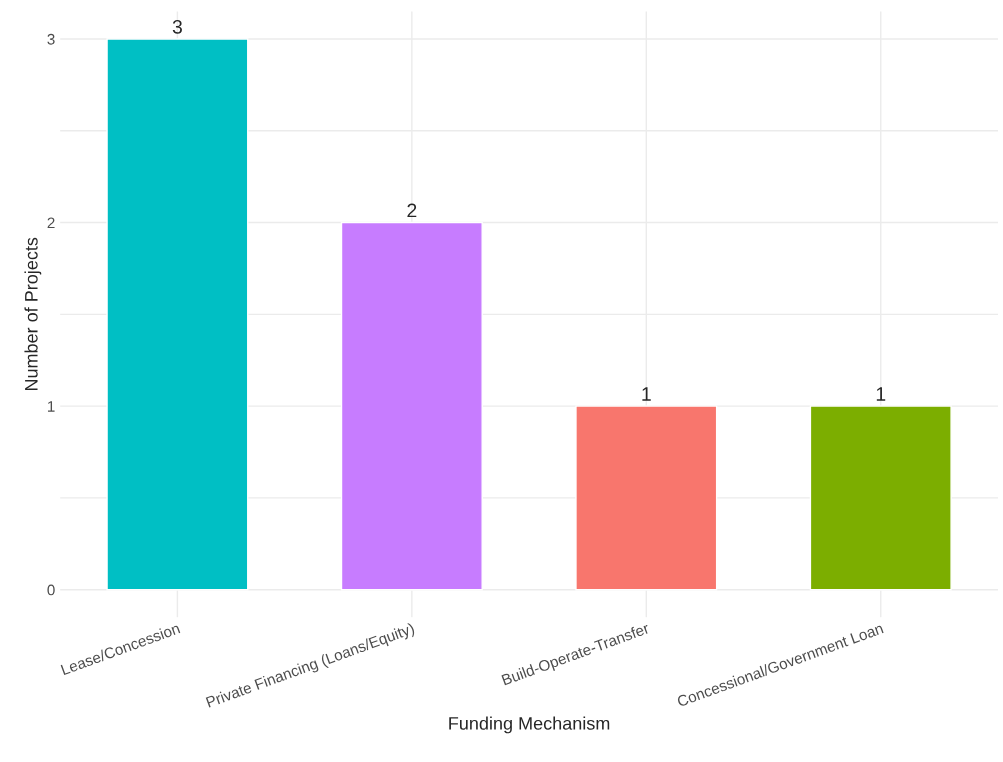  What do you see at coordinates (51, 39) in the screenshot?
I see `y-tick-label: 3` at bounding box center [51, 39].